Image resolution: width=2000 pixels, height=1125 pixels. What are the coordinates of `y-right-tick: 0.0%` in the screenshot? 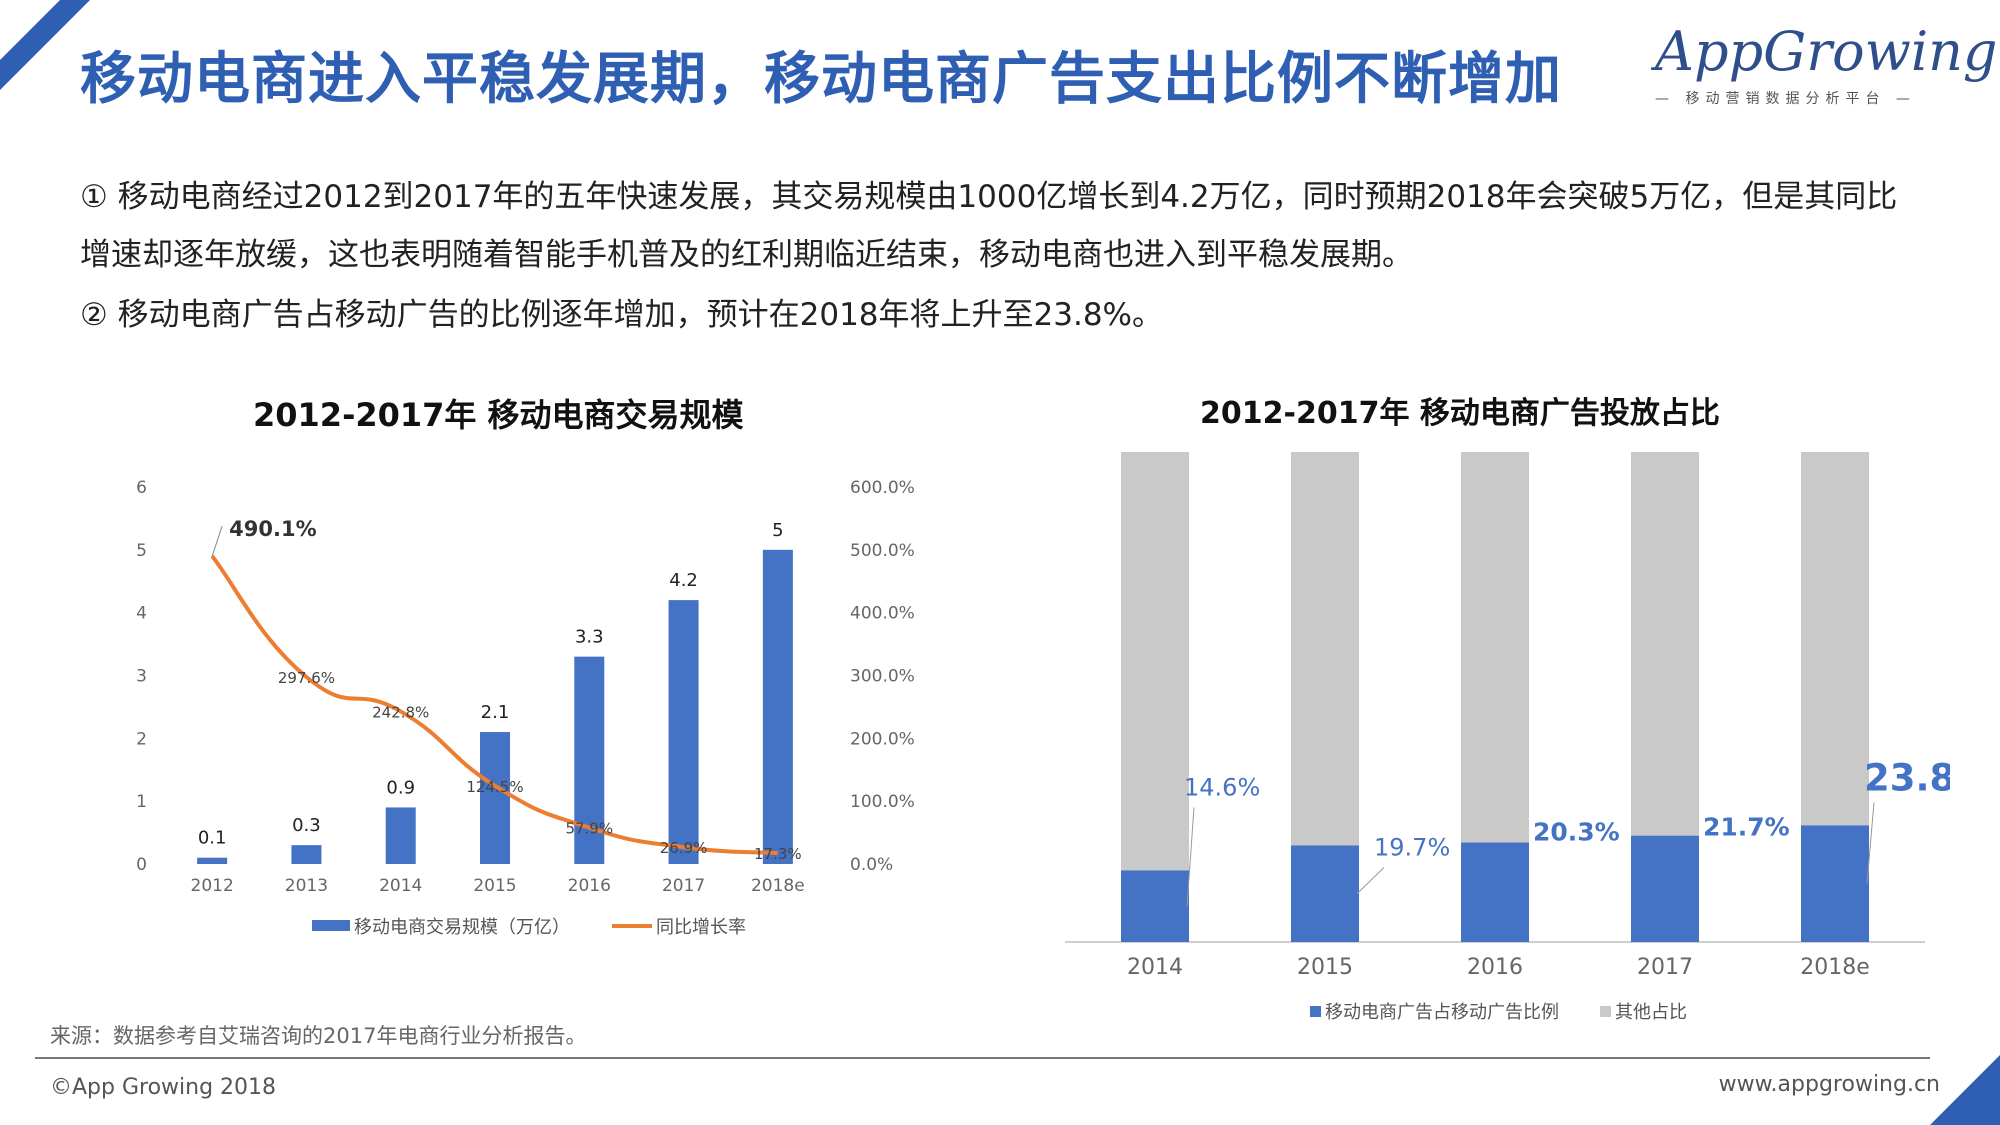 It's located at (871, 865).